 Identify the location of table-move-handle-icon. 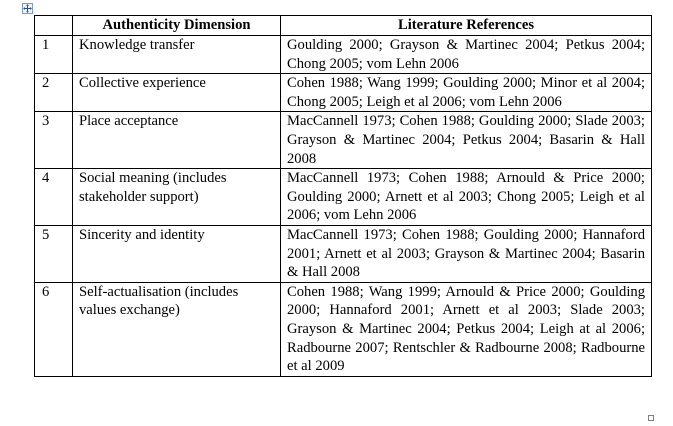
(27, 8).